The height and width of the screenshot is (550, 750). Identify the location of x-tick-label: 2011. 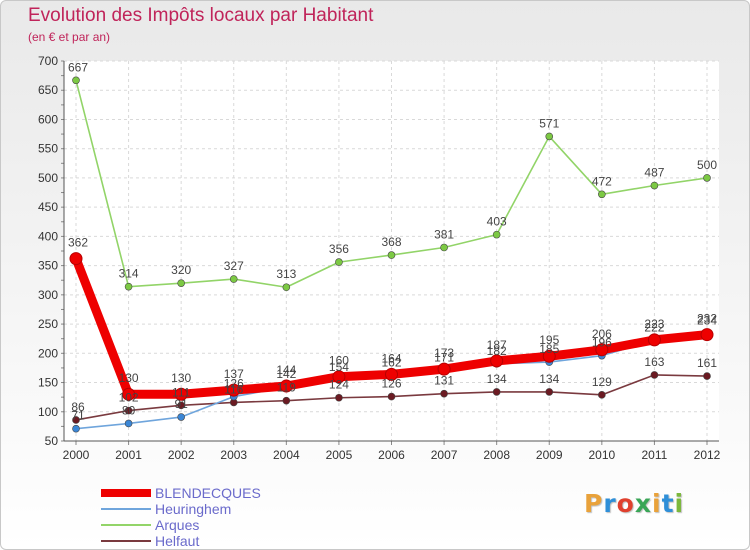
(655, 455).